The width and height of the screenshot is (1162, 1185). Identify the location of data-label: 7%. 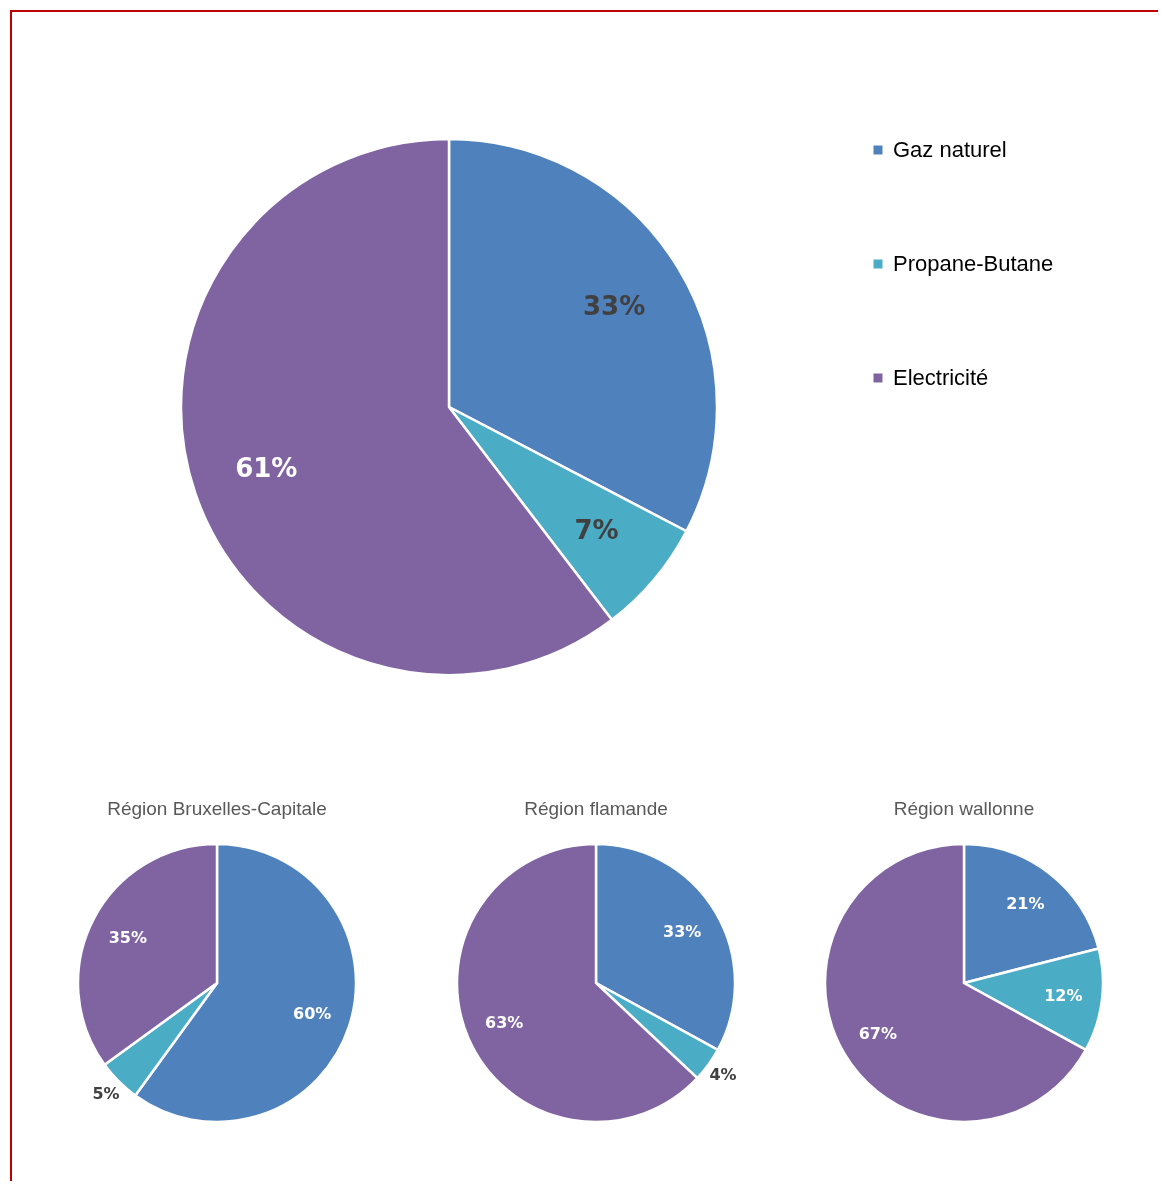
(596, 530).